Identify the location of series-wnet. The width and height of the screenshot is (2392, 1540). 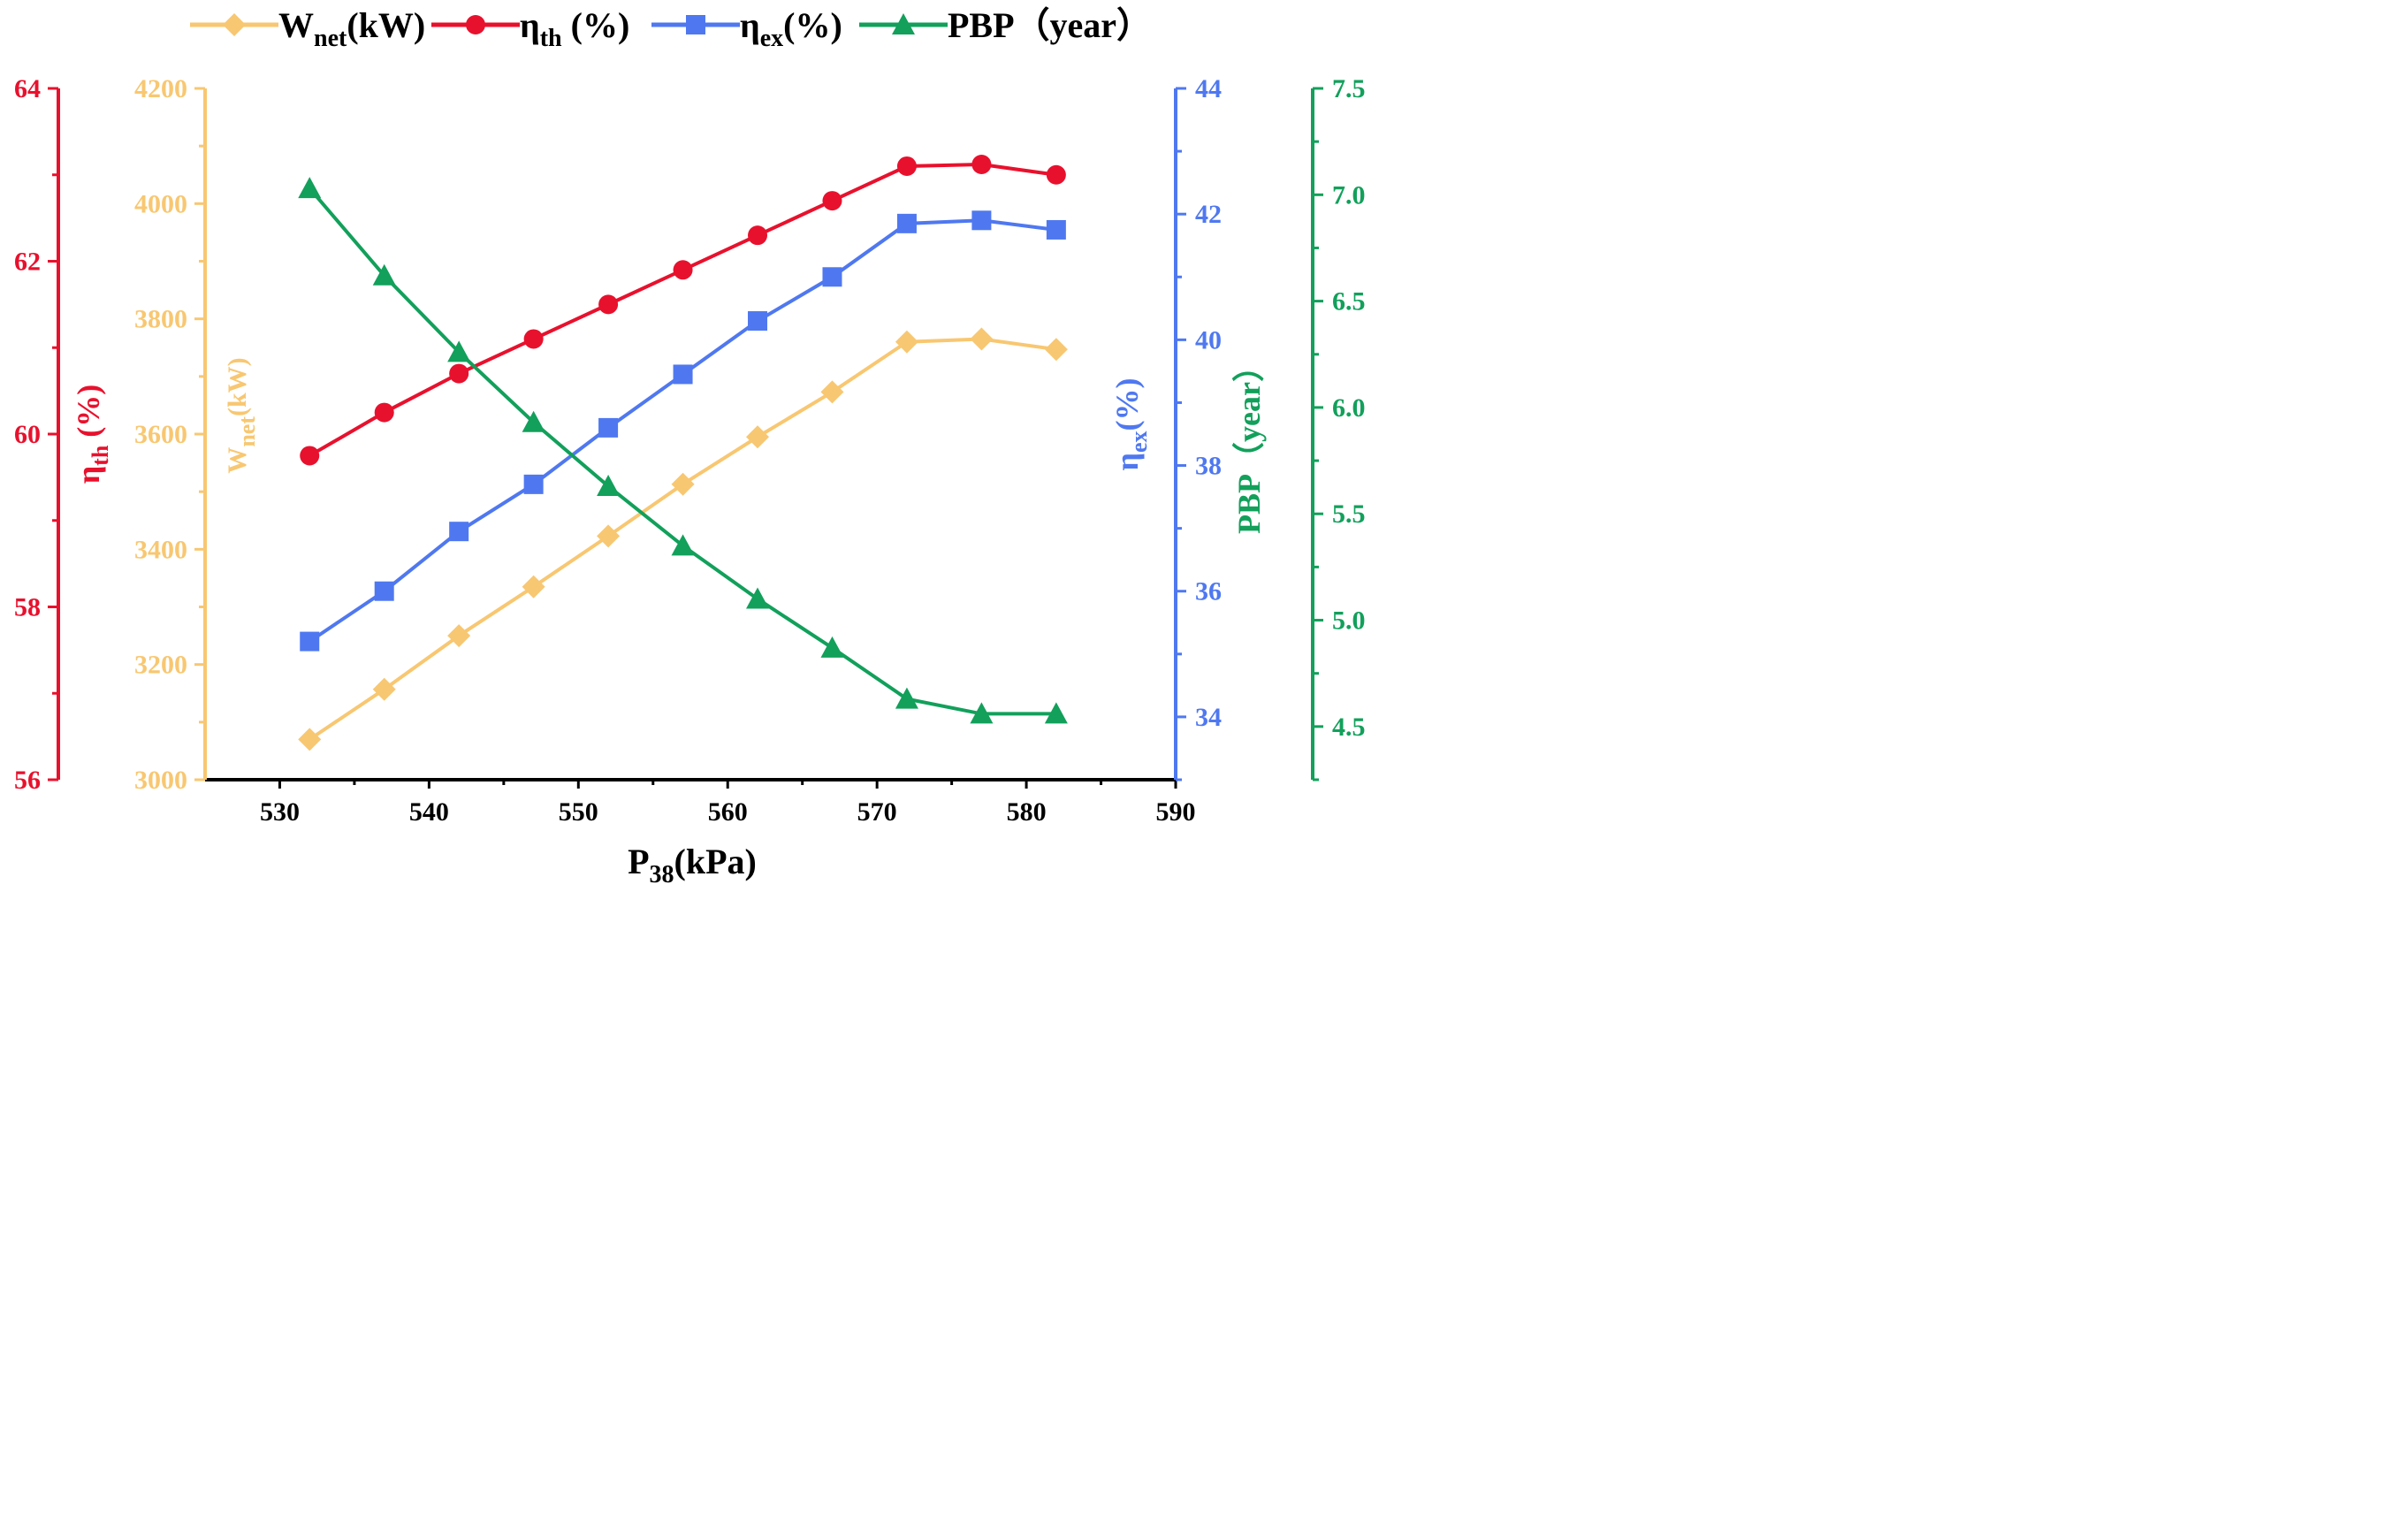
(683, 539).